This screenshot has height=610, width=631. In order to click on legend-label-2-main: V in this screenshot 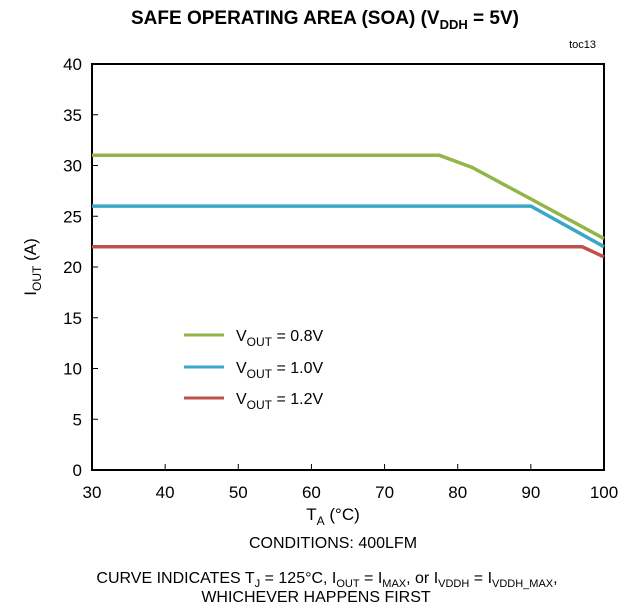, I will do `click(241, 399)`.